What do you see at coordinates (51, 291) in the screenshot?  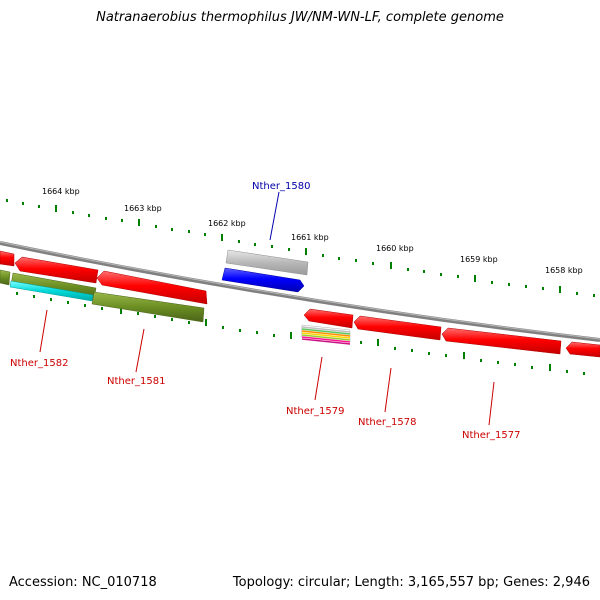 I see `gene-cyan-feature` at bounding box center [51, 291].